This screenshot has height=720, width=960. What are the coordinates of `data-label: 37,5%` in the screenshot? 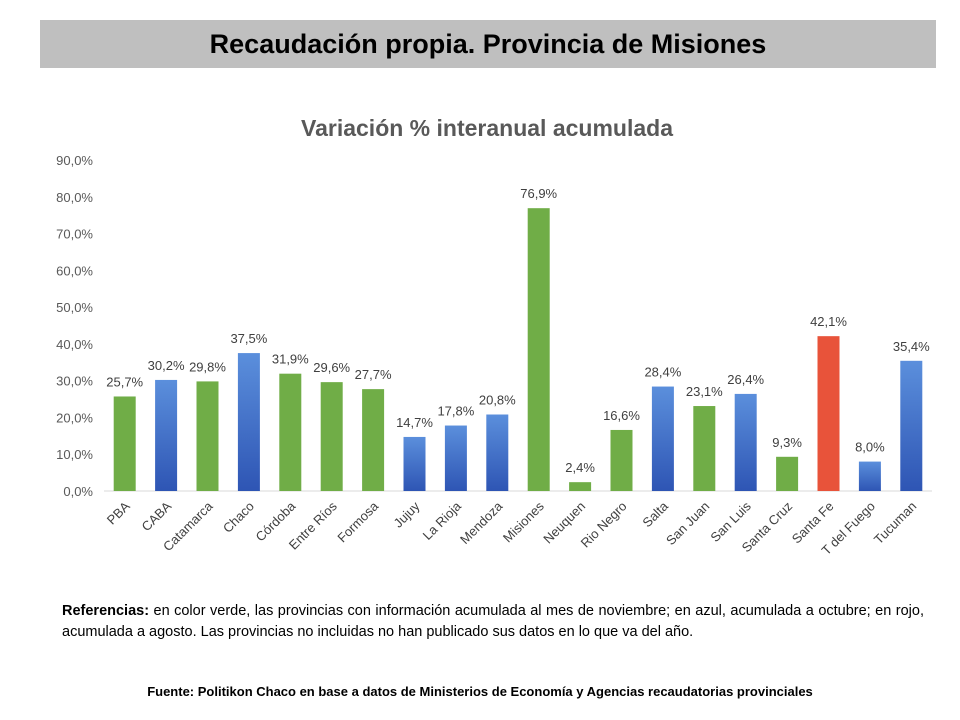 It's located at (248, 338).